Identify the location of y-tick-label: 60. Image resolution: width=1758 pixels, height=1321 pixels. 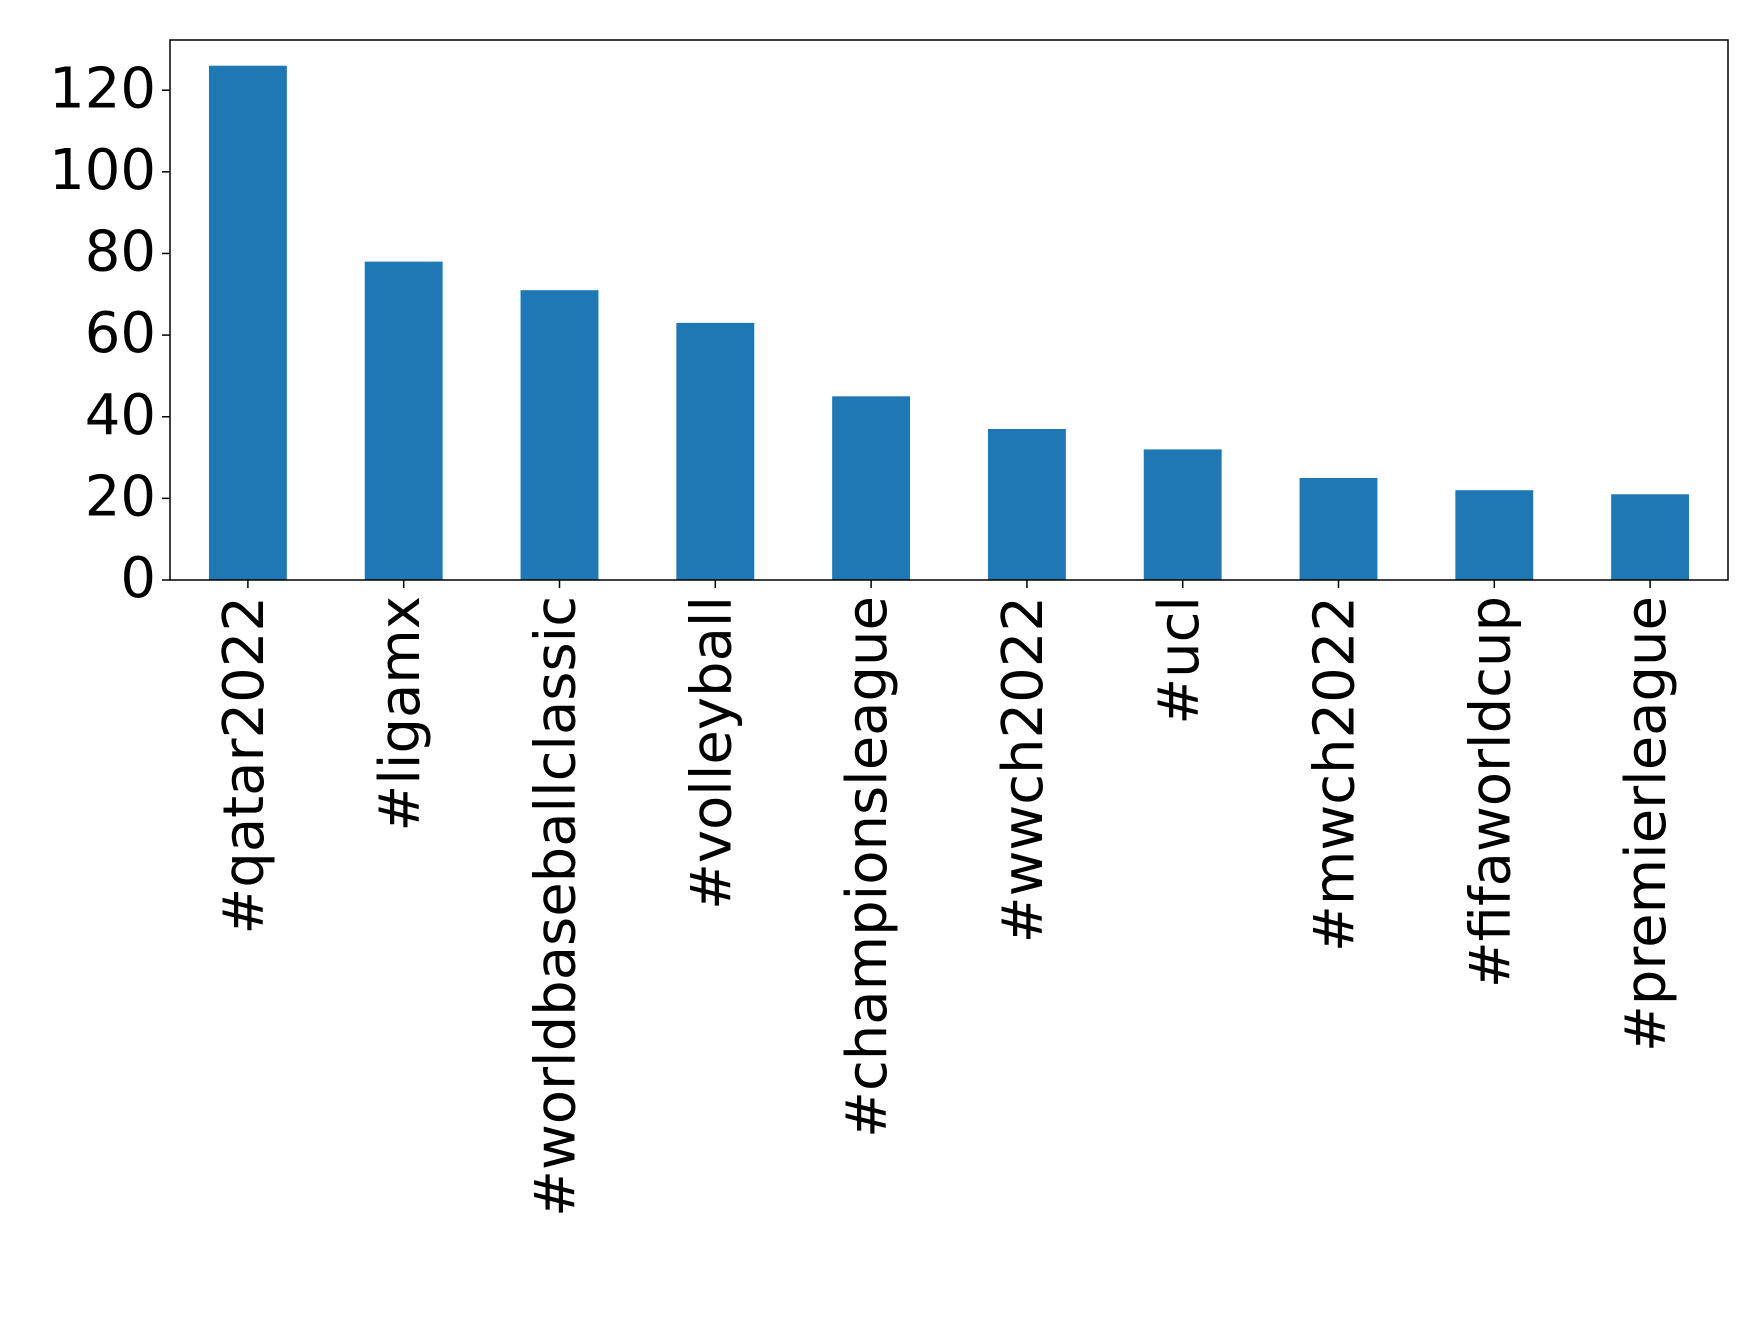
(120, 333).